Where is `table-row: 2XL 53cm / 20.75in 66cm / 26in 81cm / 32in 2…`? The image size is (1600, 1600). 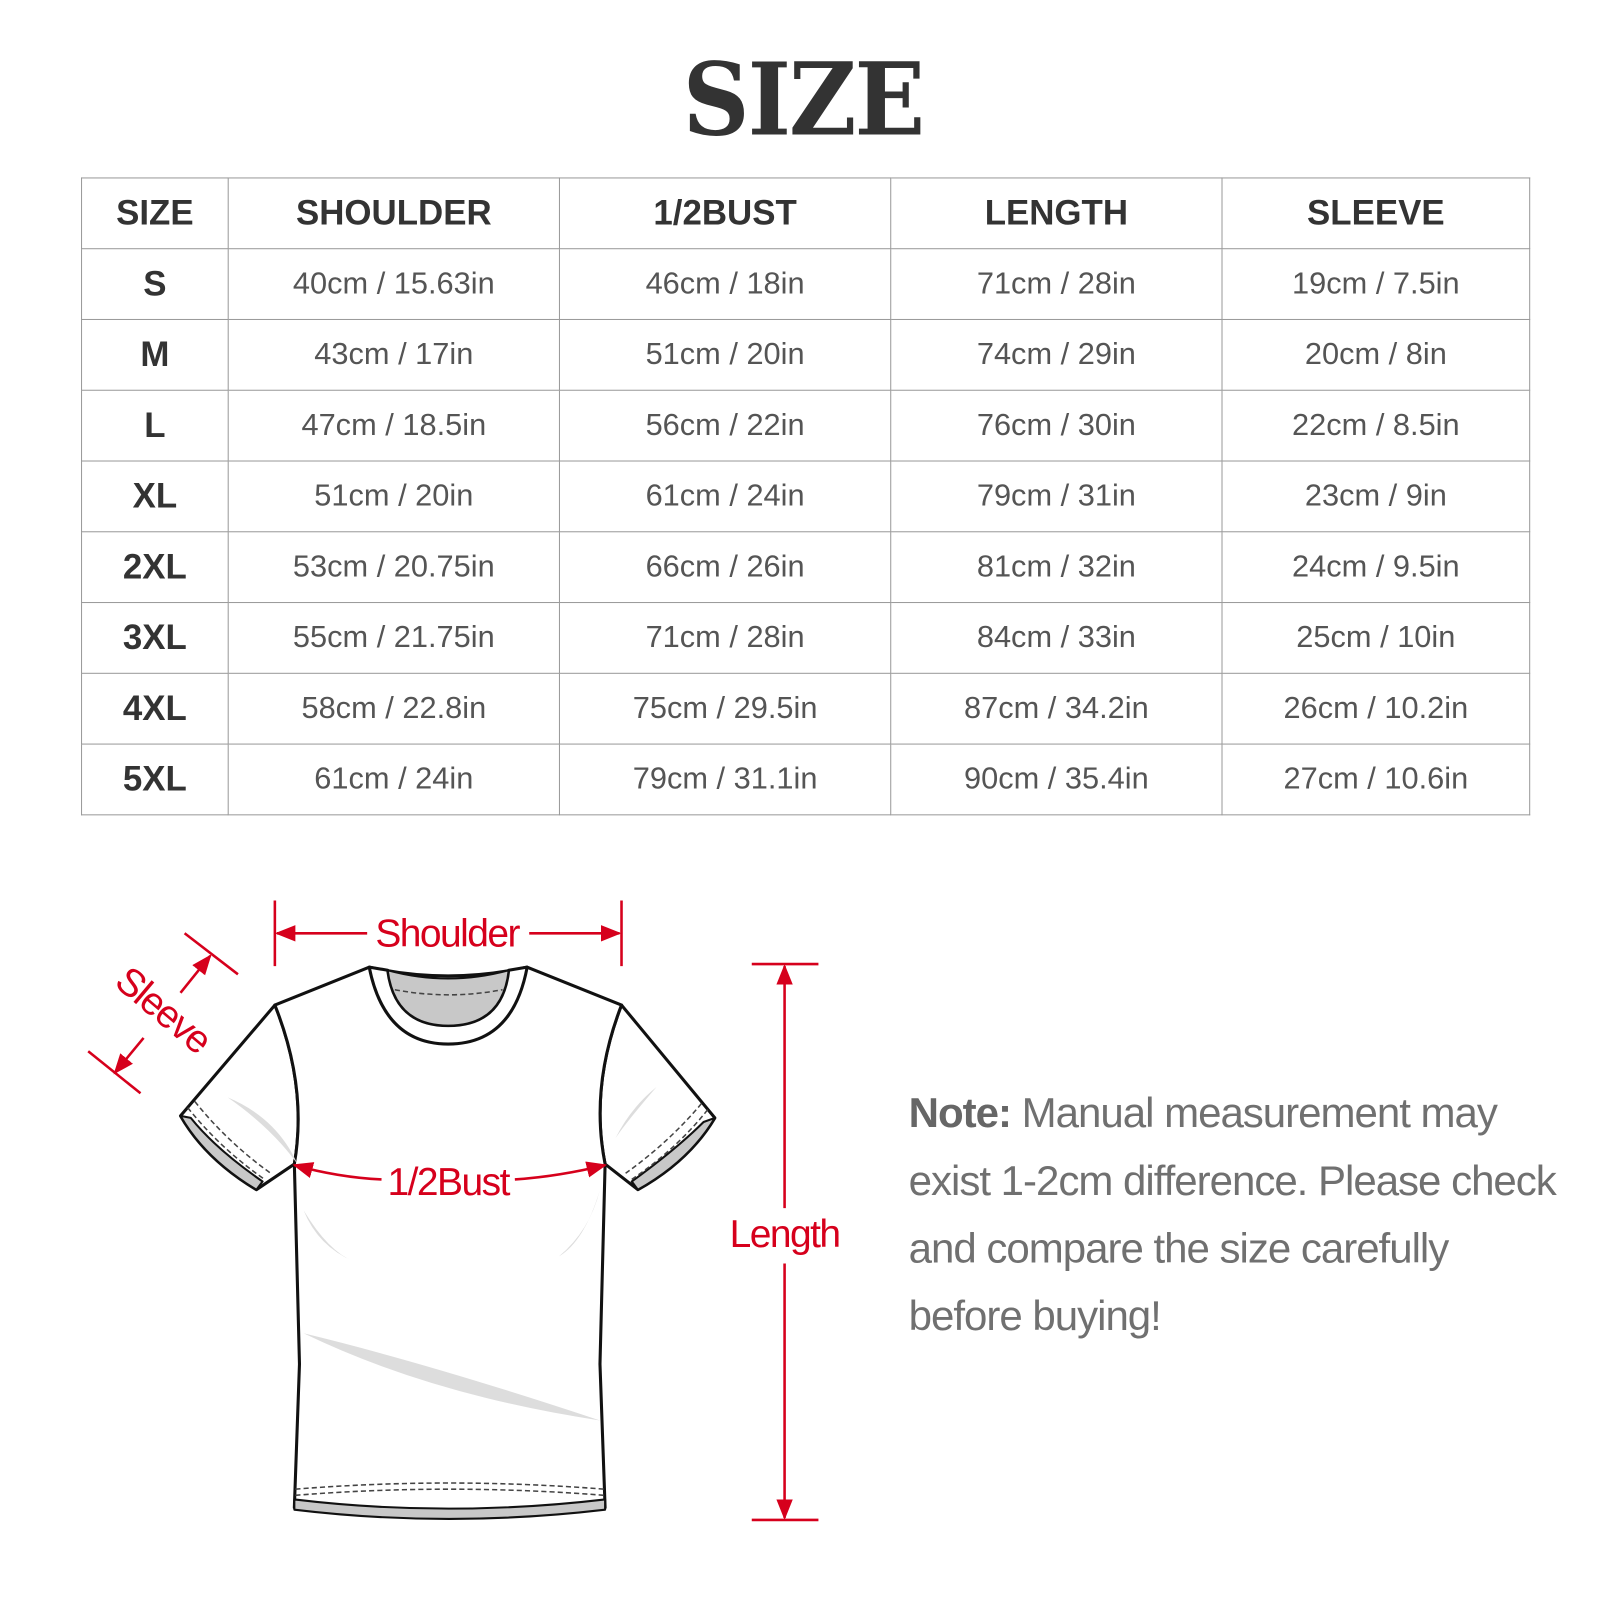
table-row: 2XL 53cm / 20.75in 66cm / 26in 81cm / 32in 2… is located at coordinates (806, 567).